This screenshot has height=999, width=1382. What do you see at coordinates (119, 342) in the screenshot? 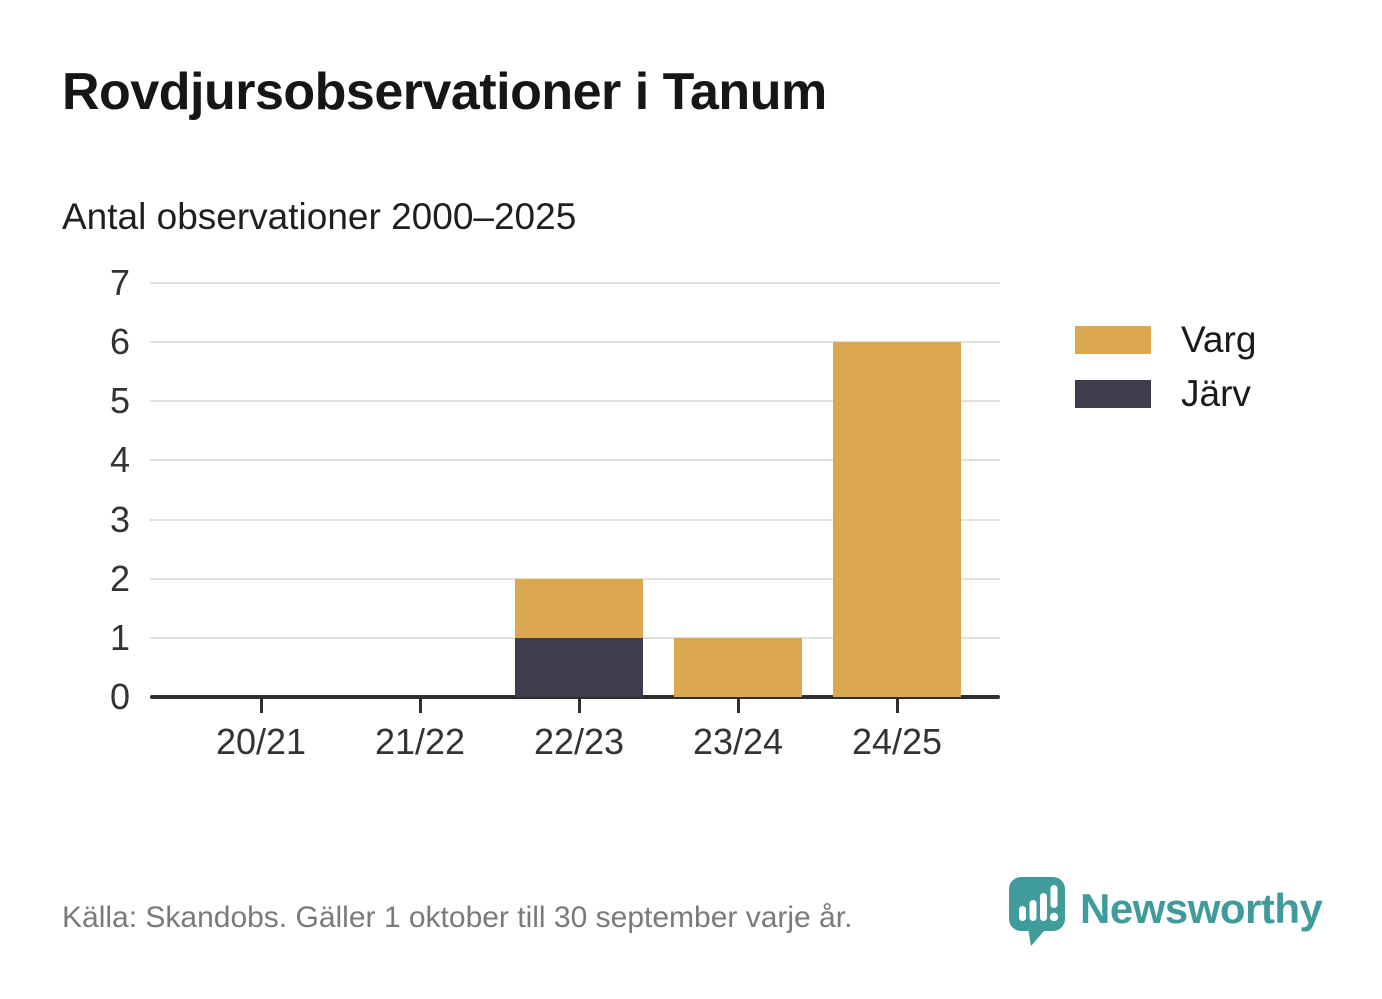
I see `y-tick-label: 6` at bounding box center [119, 342].